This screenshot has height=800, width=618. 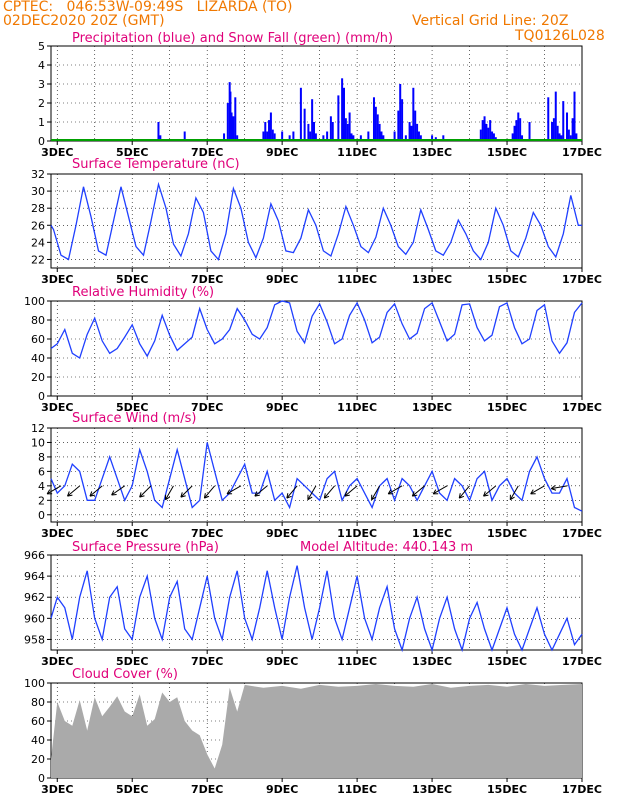 I want to click on y-tick-label: 10, so click(x=38, y=442).